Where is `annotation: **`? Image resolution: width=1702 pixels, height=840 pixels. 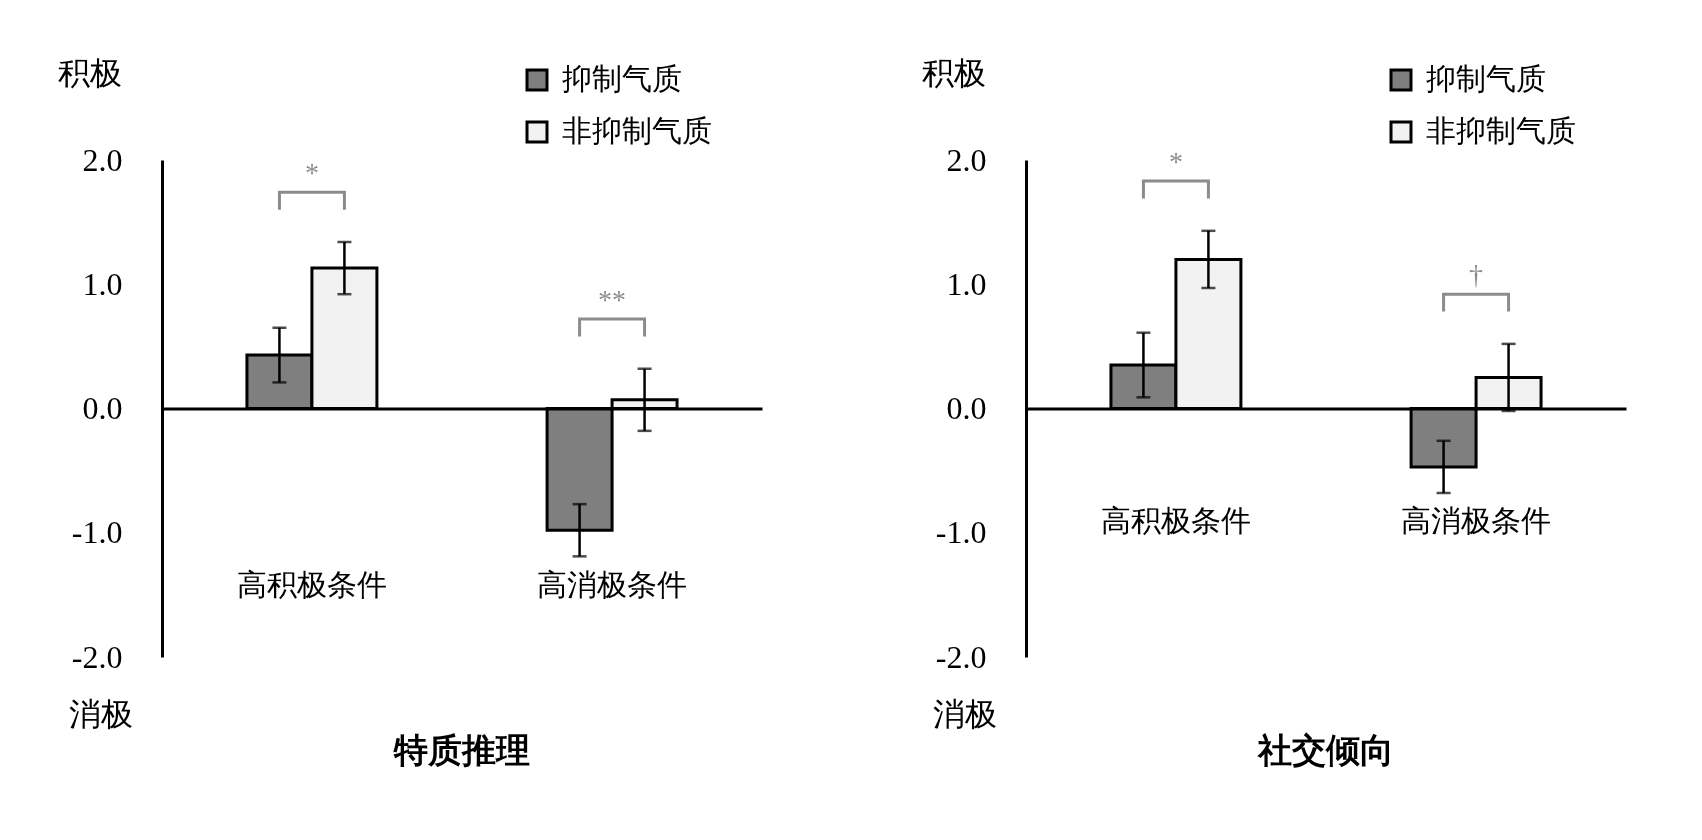
annotation: ** is located at coordinates (612, 300).